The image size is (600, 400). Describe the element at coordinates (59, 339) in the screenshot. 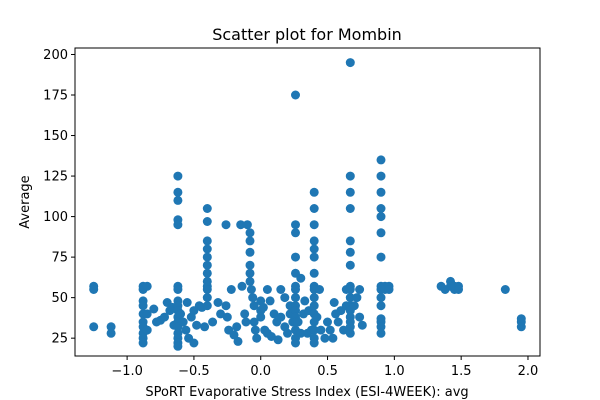

I see `y-tick-label: 25` at that location.